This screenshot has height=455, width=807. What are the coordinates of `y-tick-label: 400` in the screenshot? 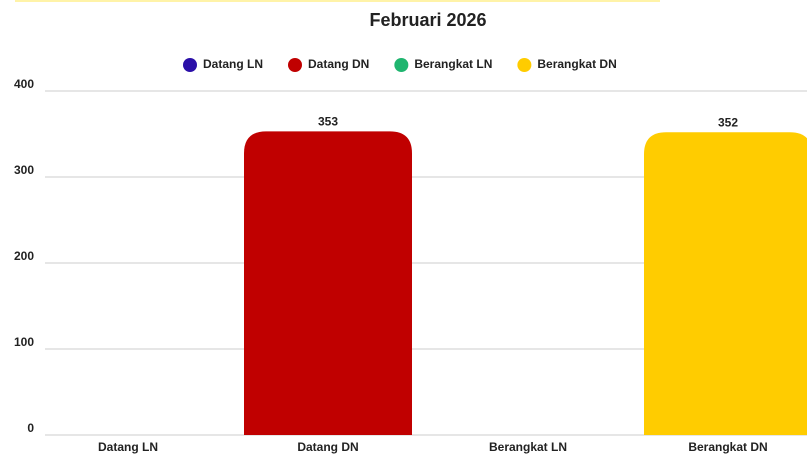 It's located at (24, 84).